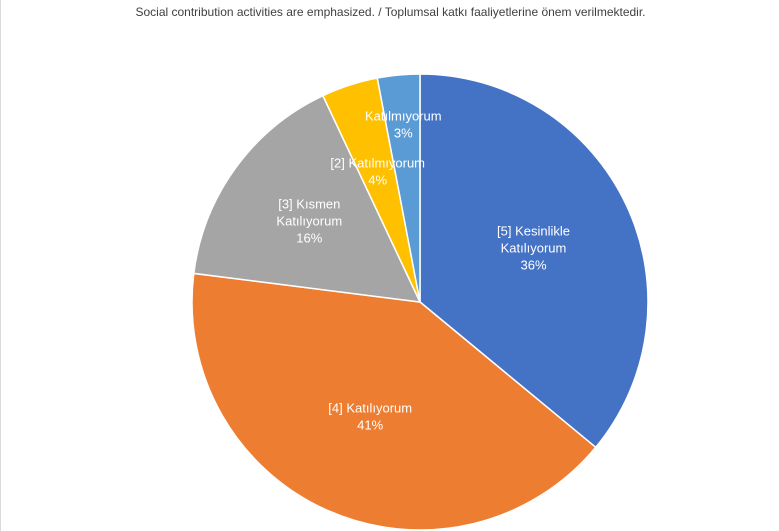  What do you see at coordinates (309, 238) in the screenshot?
I see `data-label-3-line-3: 16%` at bounding box center [309, 238].